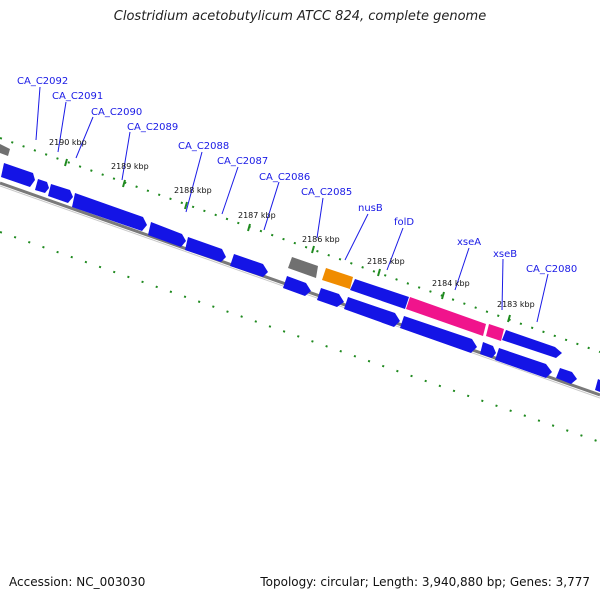 The height and width of the screenshot is (600, 600). I want to click on accession-text: Accession: NC_003030, so click(77, 582).